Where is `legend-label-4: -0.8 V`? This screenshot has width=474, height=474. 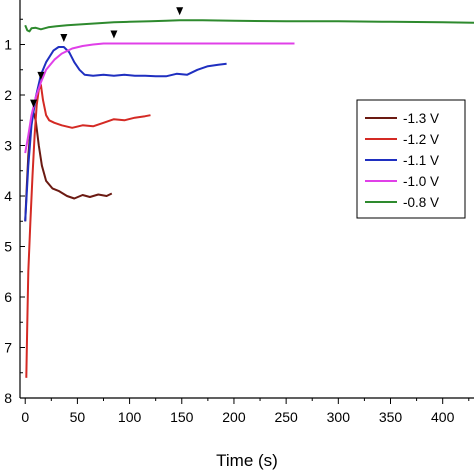
legend-label-4: -0.8 V is located at coordinates (421, 202).